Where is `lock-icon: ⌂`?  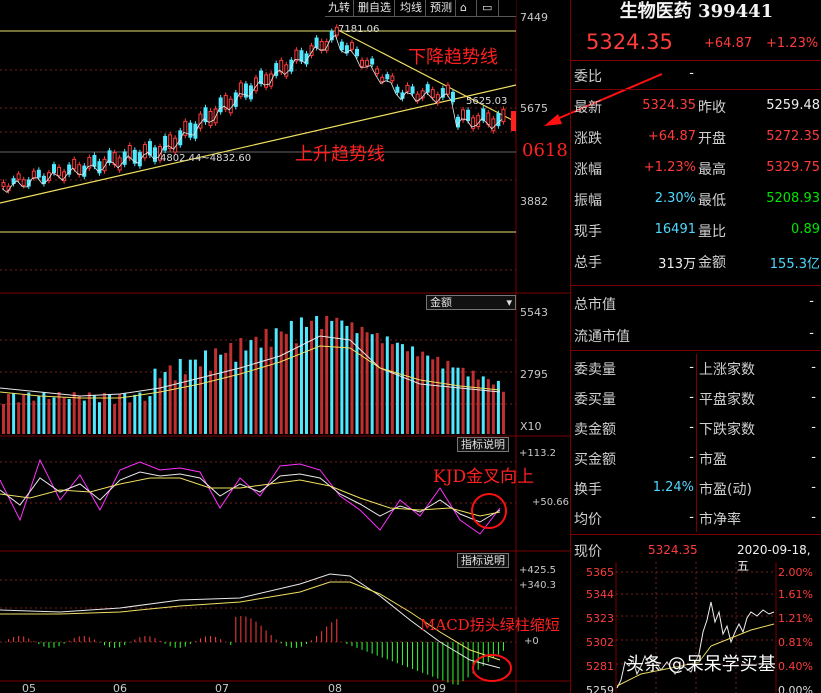
lock-icon: ⌂ is located at coordinates (467, 8).